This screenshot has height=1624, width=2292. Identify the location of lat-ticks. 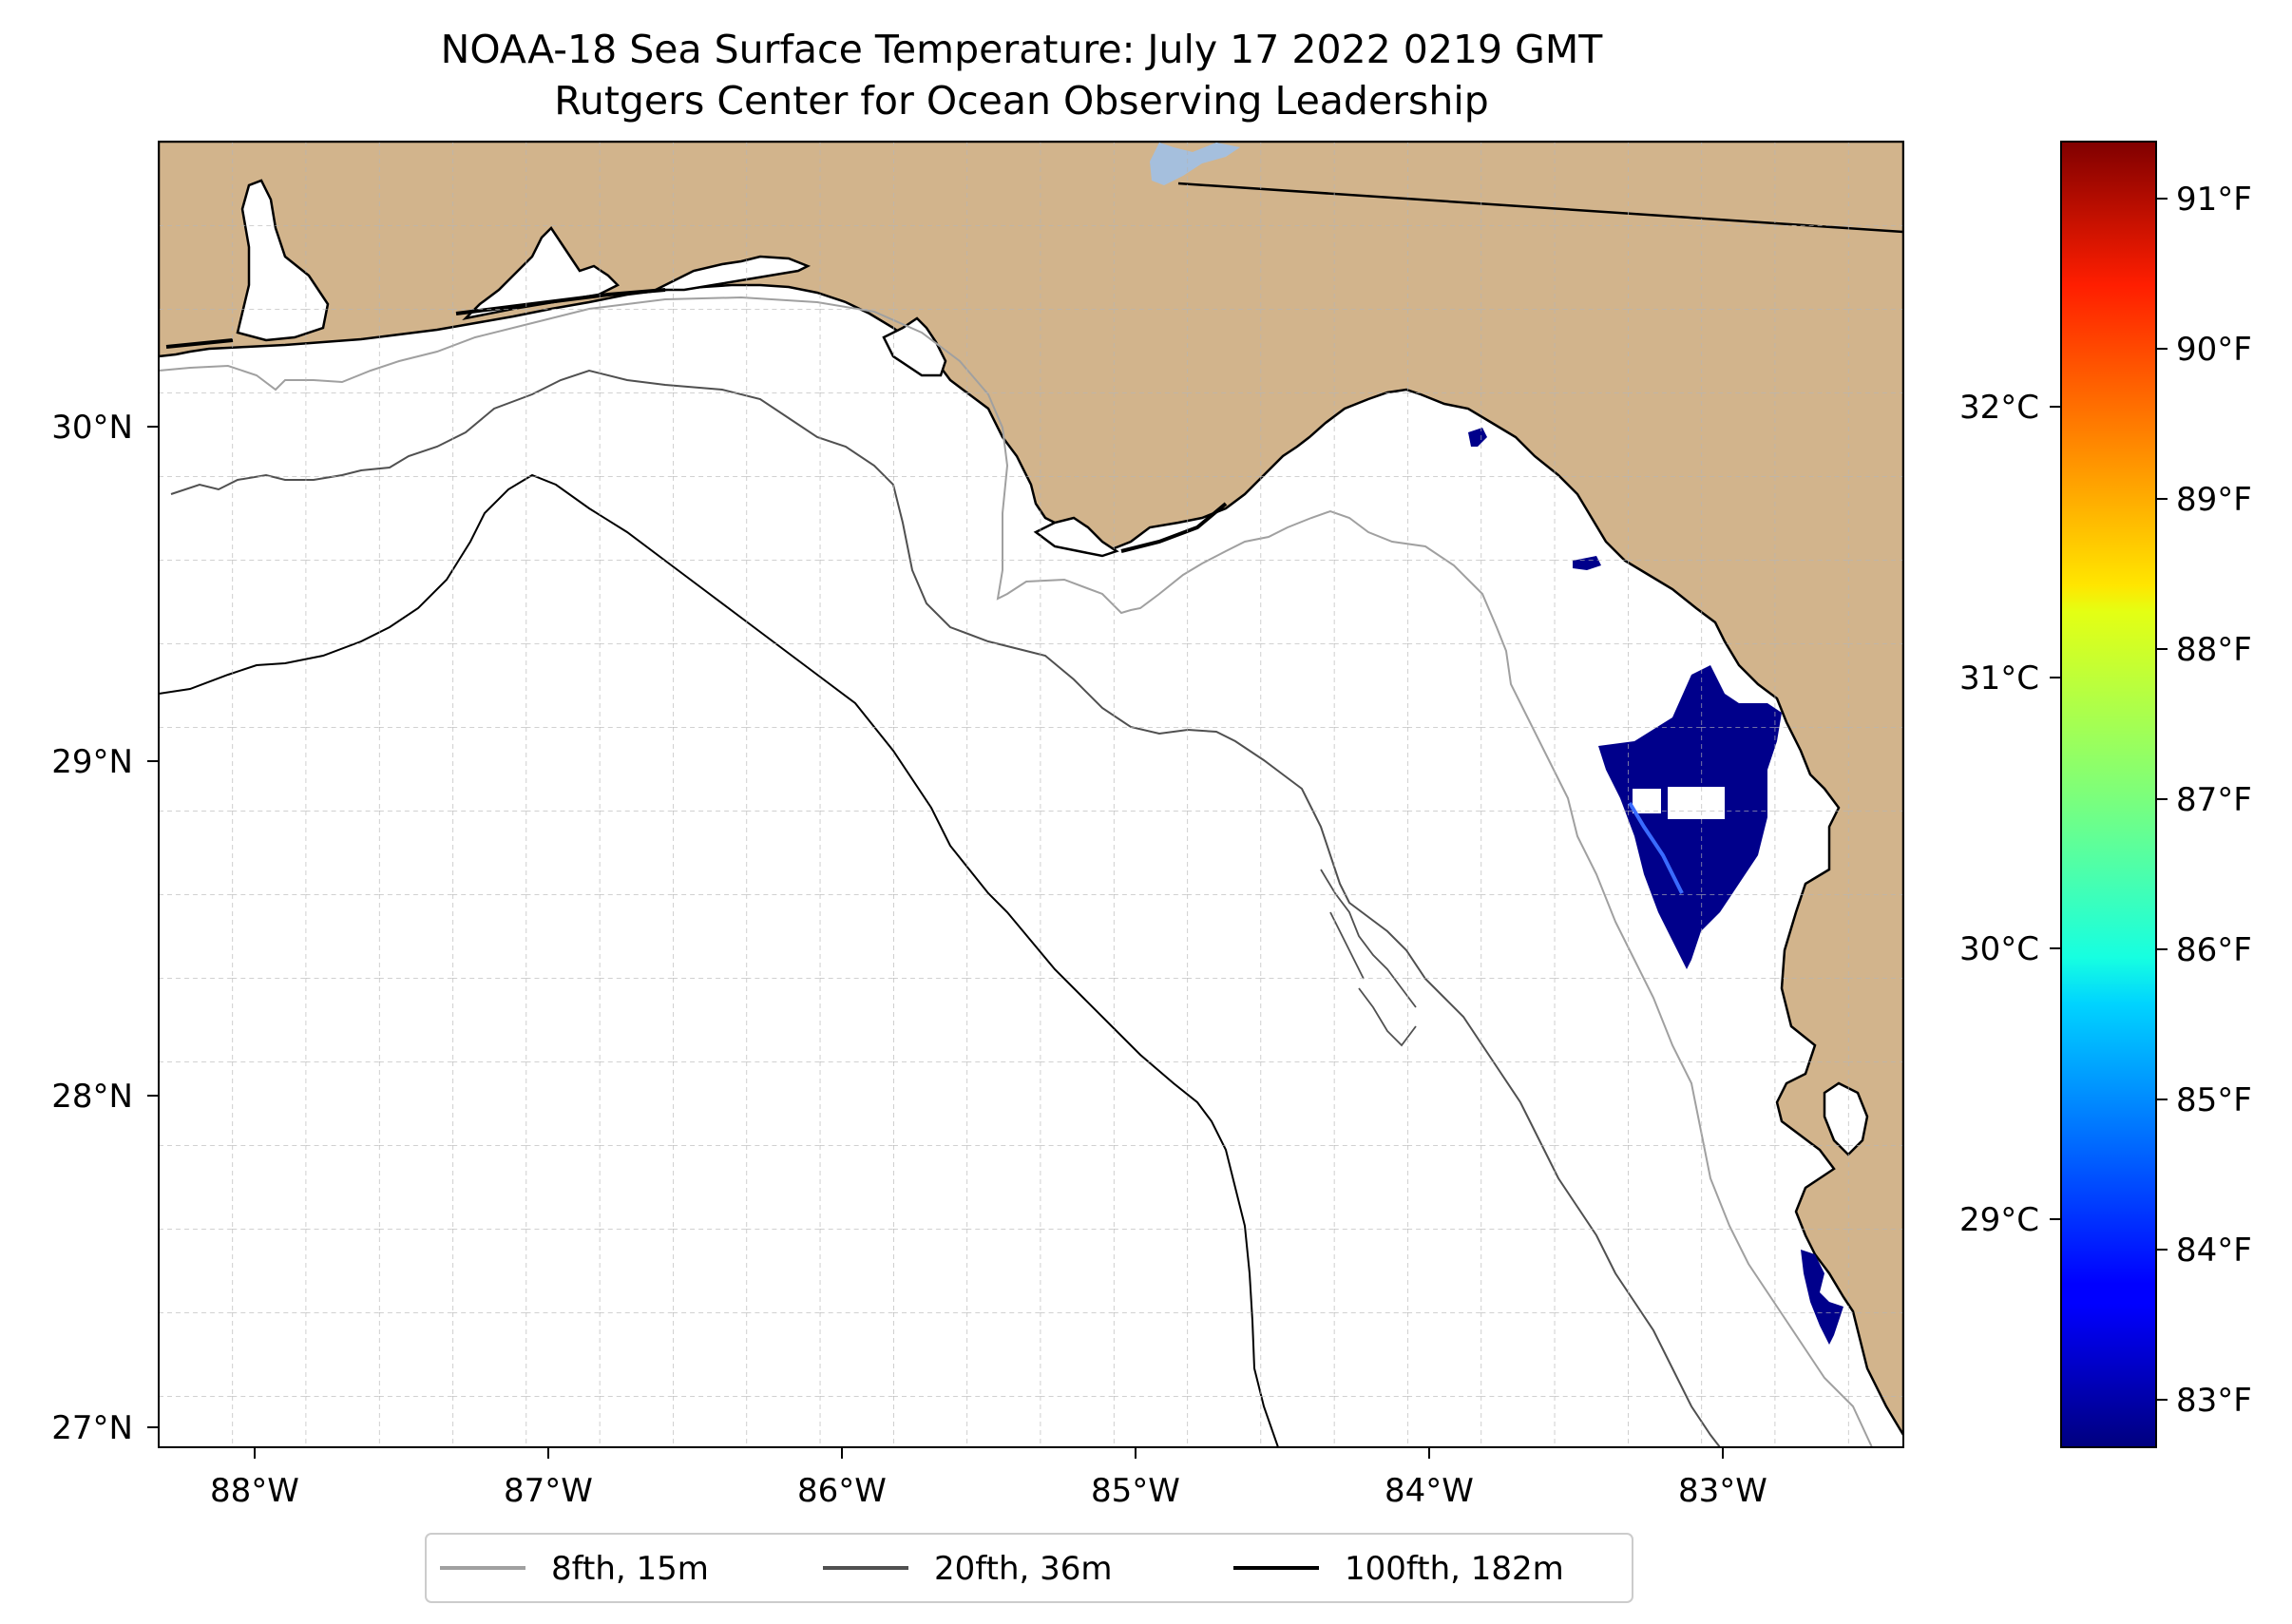
(153, 927).